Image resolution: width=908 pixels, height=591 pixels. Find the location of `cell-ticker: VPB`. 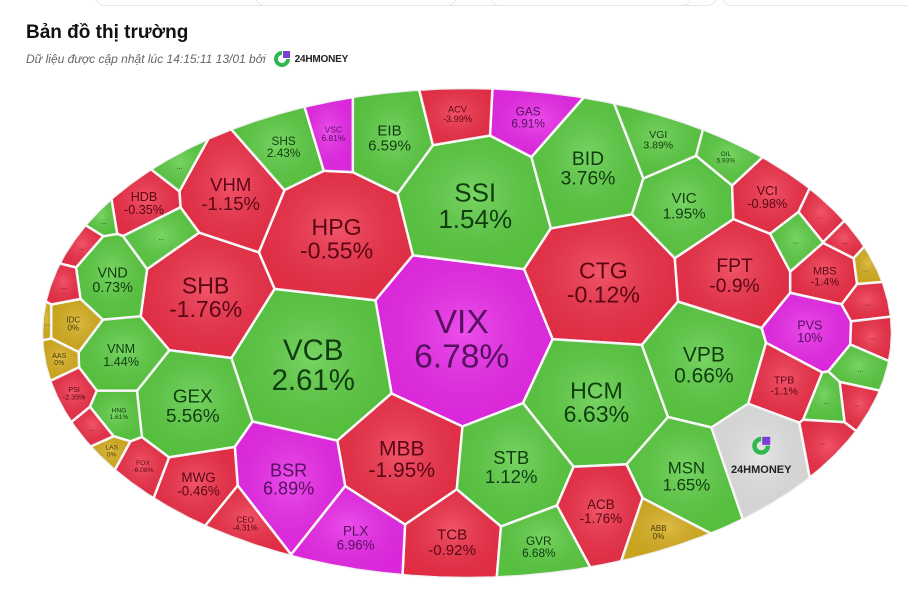

cell-ticker: VPB is located at coordinates (704, 354).